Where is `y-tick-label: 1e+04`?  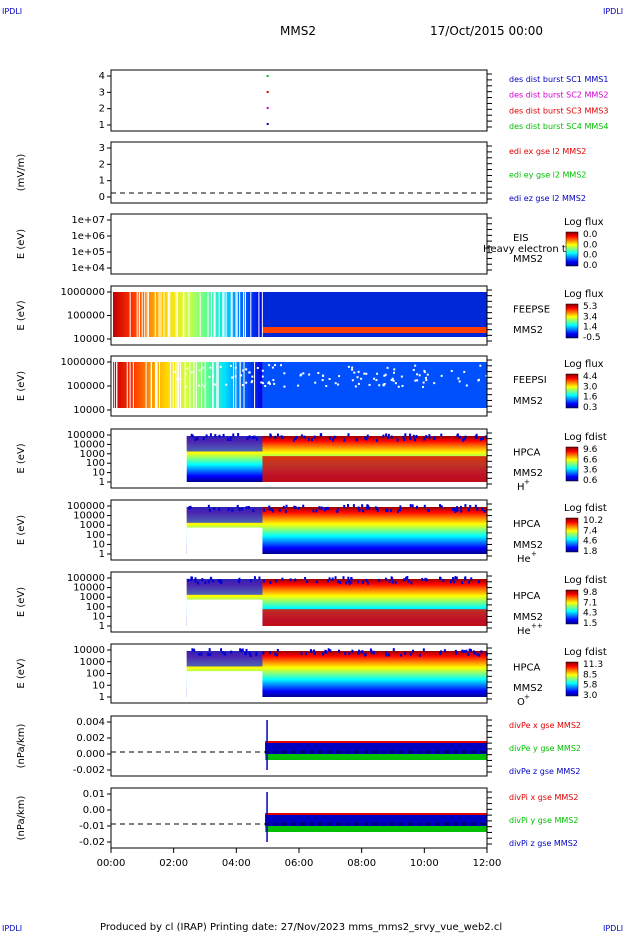 y-tick-label: 1e+04 is located at coordinates (88, 268).